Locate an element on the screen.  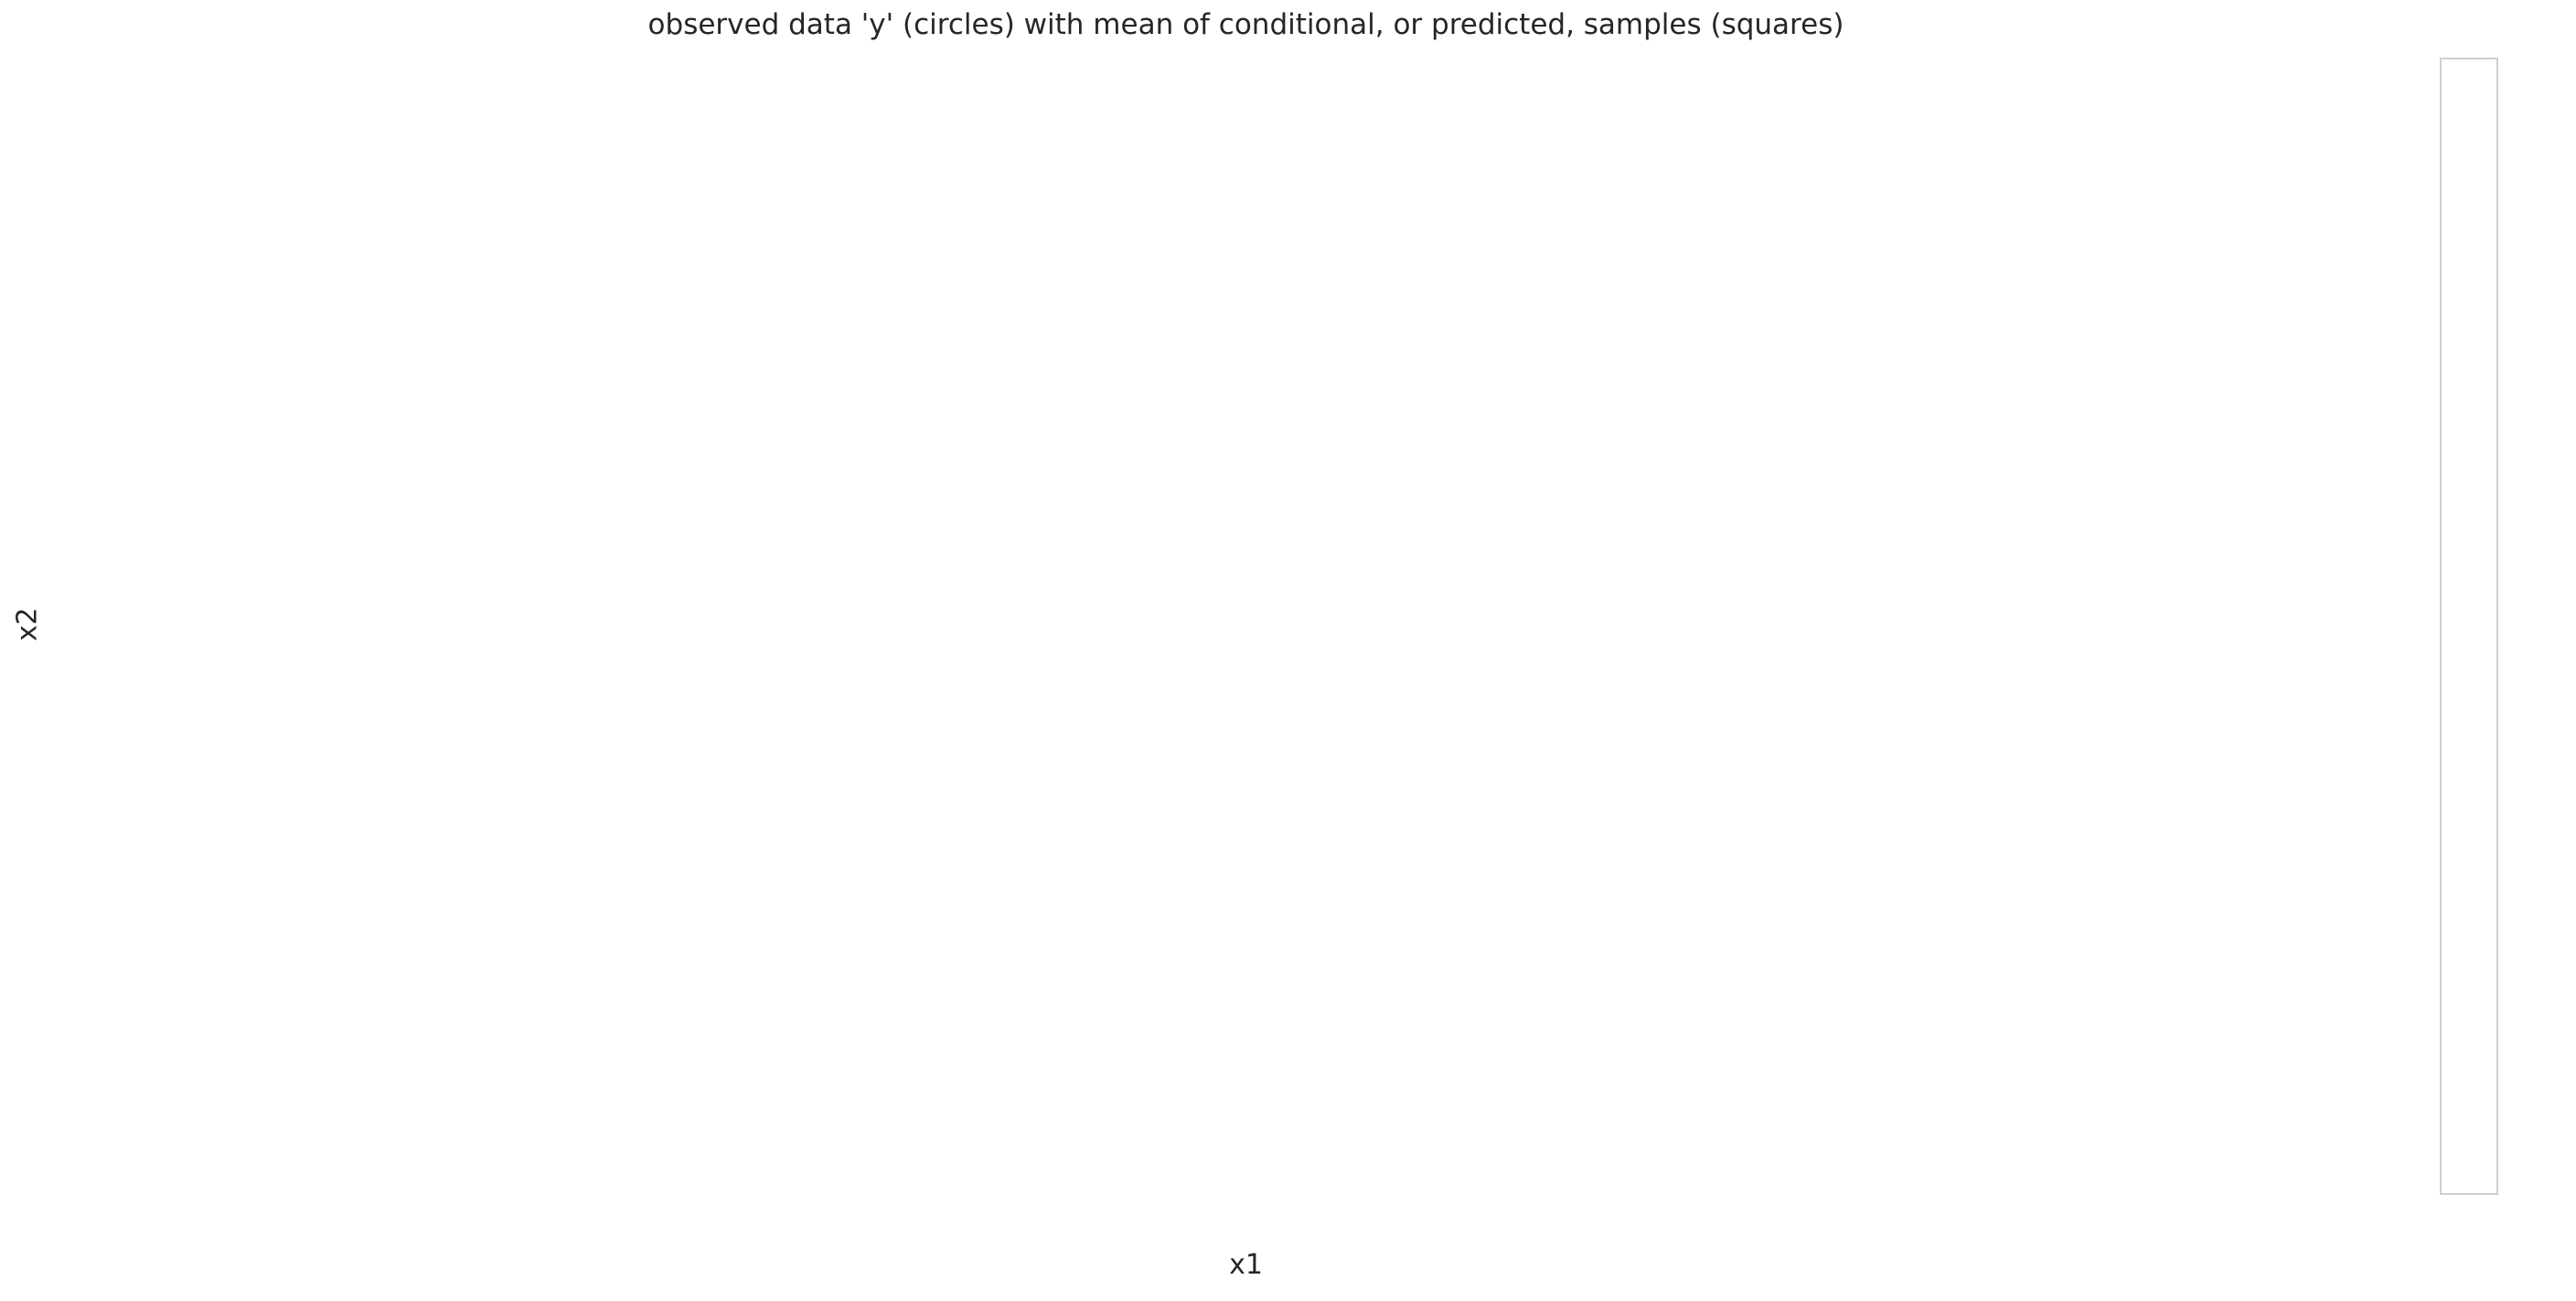
colorbar is located at coordinates (2469, 626).